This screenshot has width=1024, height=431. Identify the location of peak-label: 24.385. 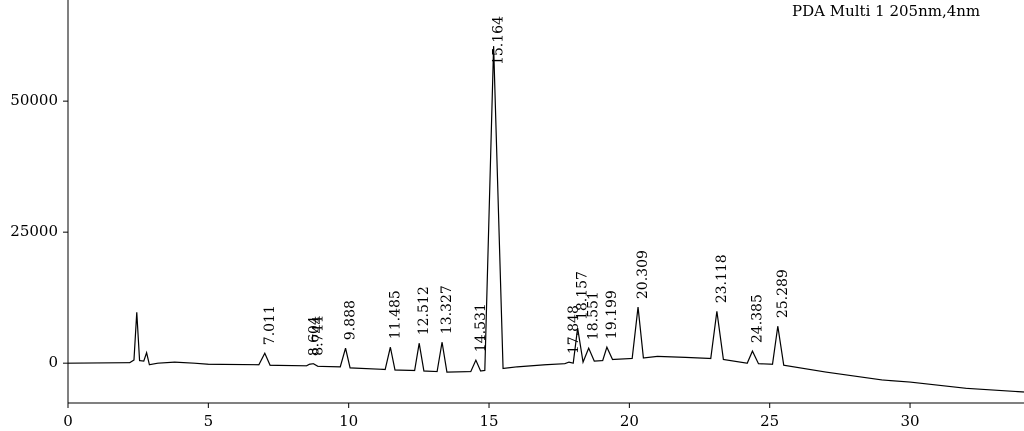
(757, 318).